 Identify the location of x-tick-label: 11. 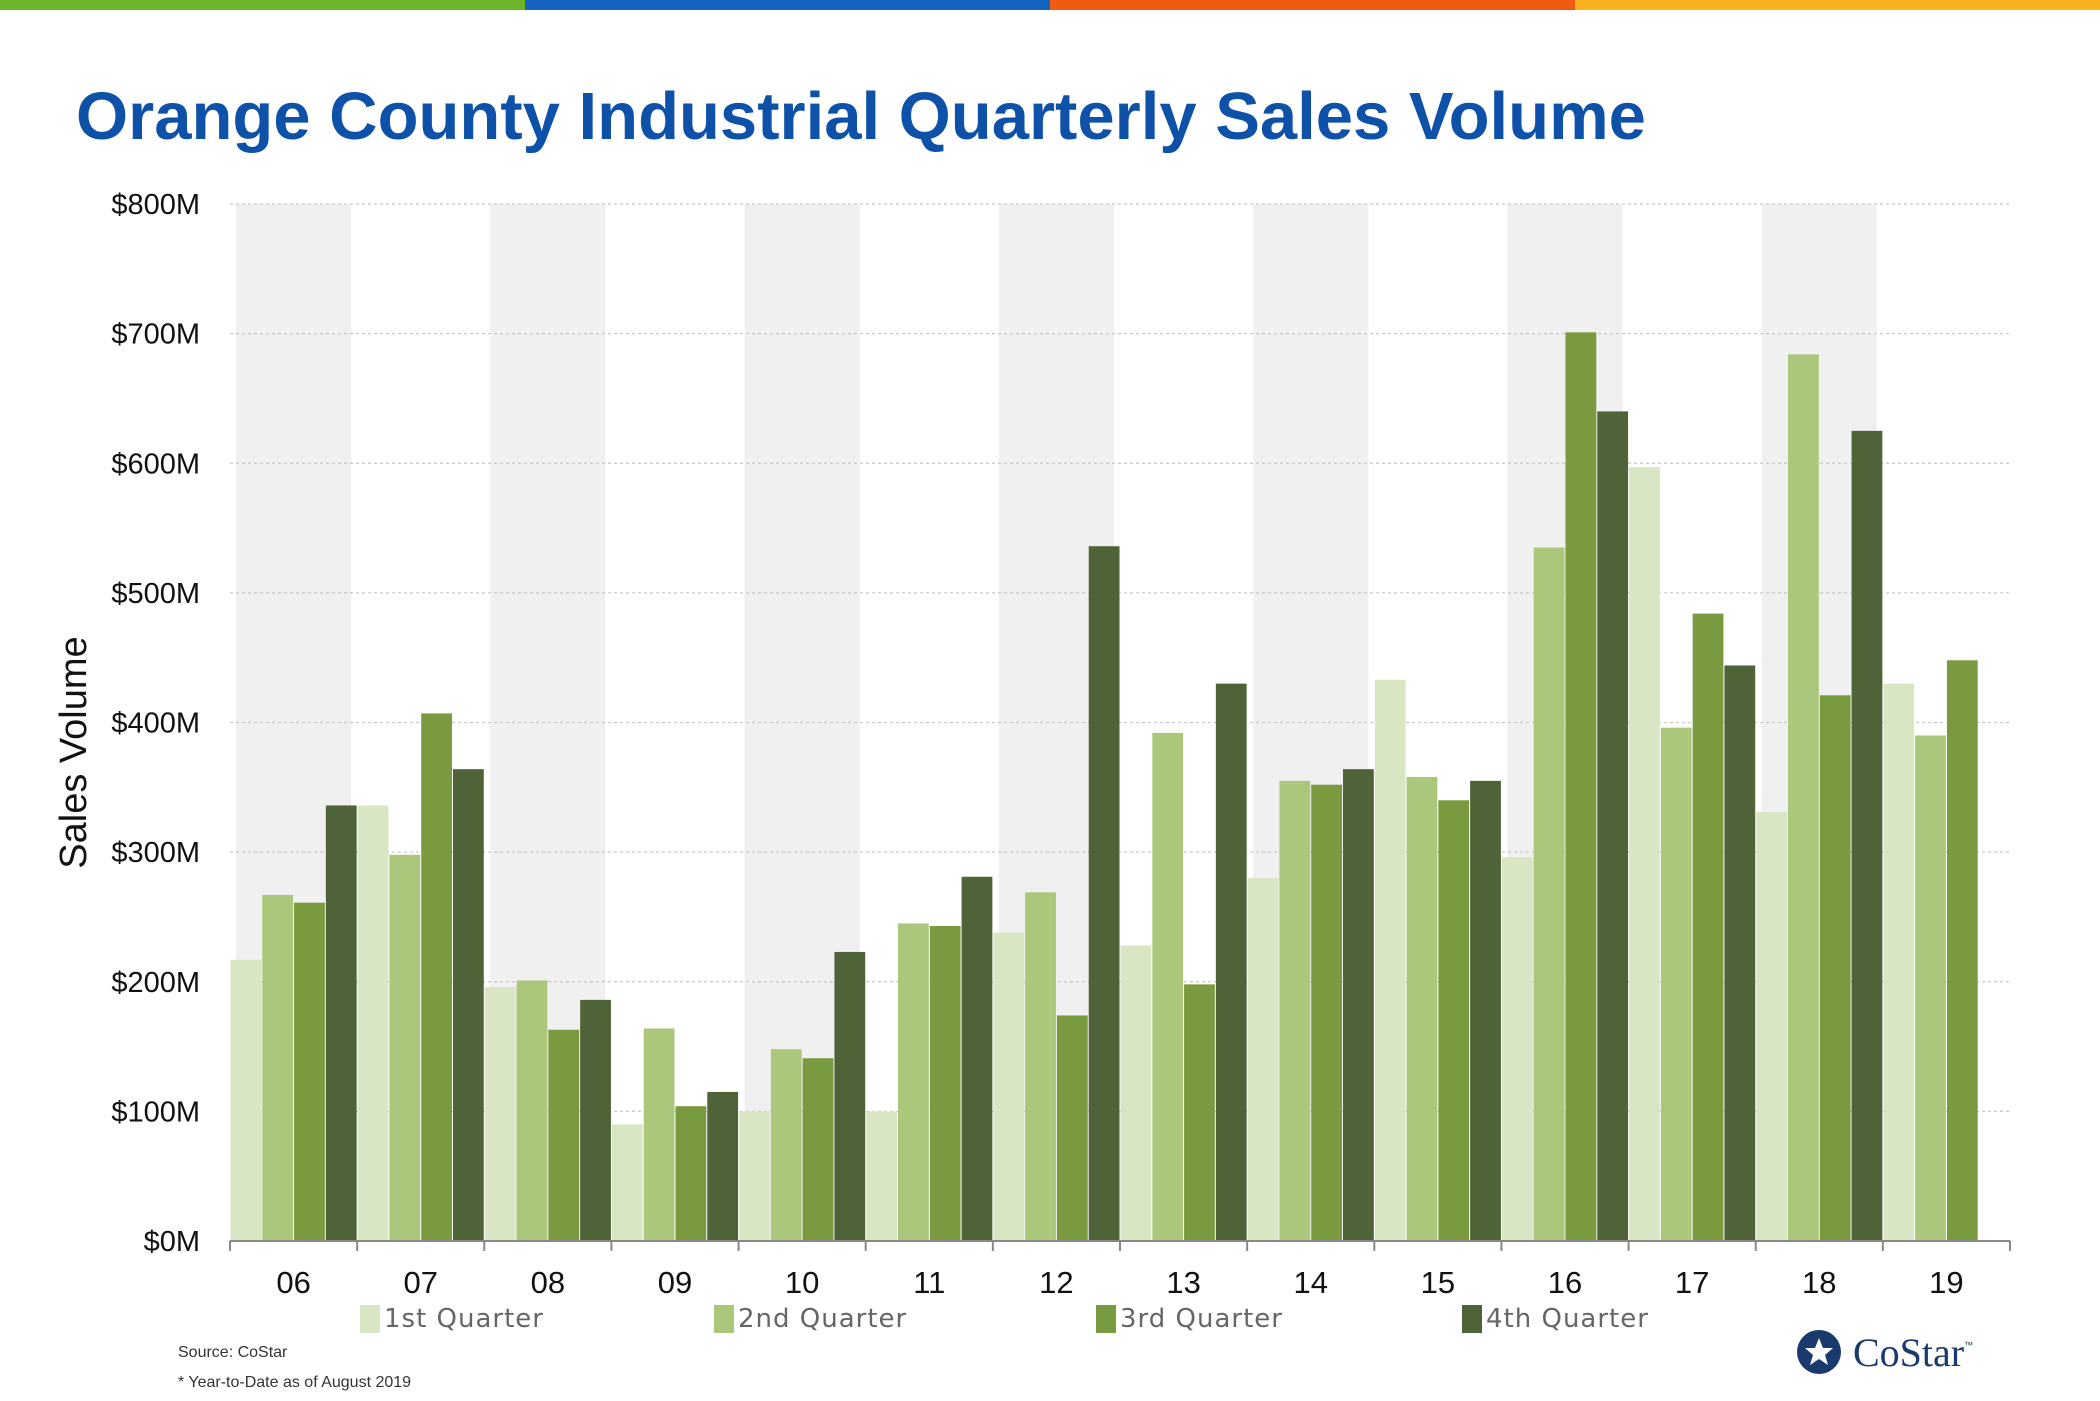
(929, 1282).